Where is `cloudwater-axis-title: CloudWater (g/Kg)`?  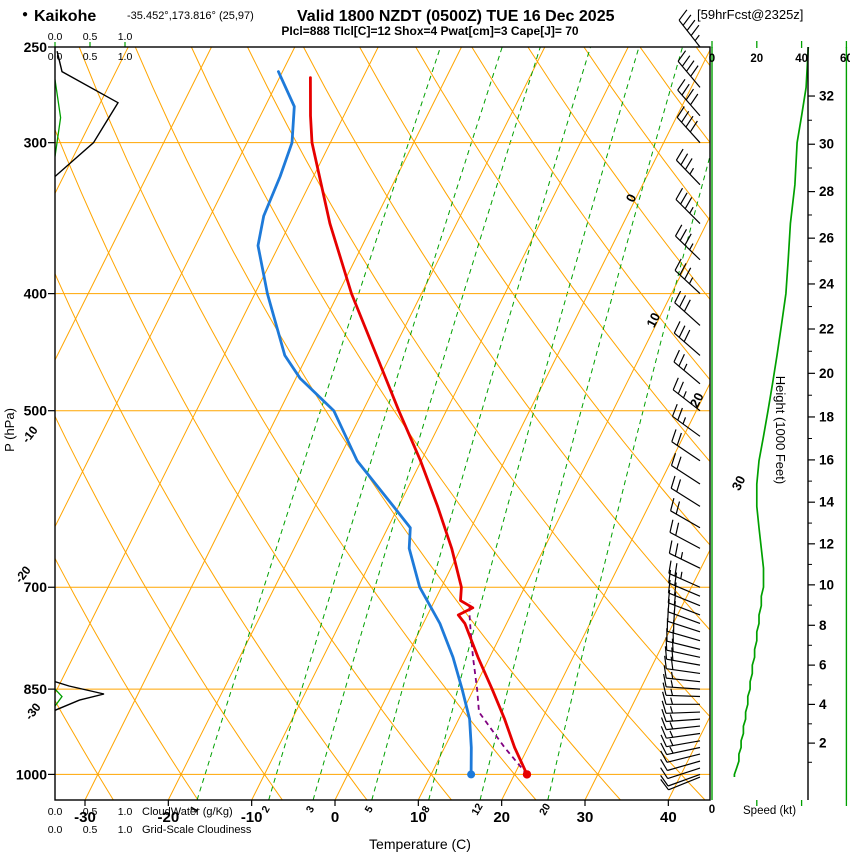
cloudwater-axis-title: CloudWater (g/Kg) is located at coordinates (187, 812).